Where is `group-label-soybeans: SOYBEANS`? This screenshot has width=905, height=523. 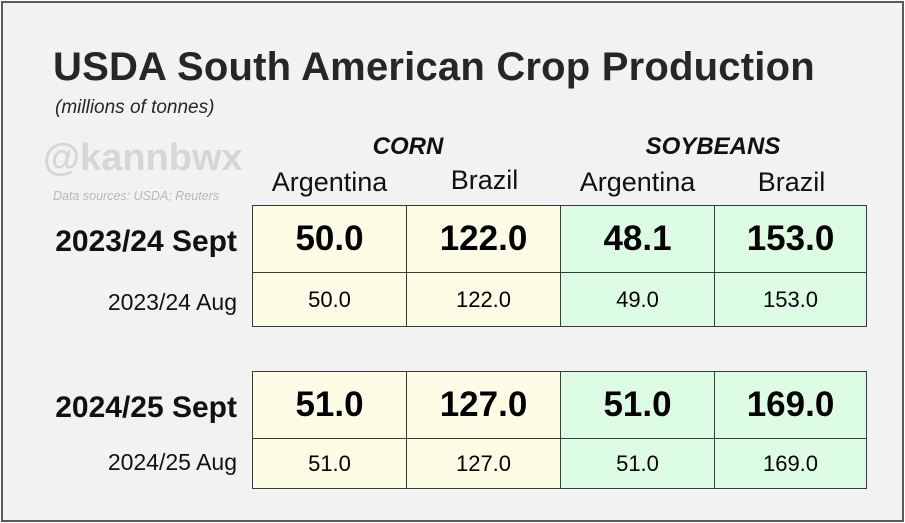 group-label-soybeans: SOYBEANS is located at coordinates (713, 146).